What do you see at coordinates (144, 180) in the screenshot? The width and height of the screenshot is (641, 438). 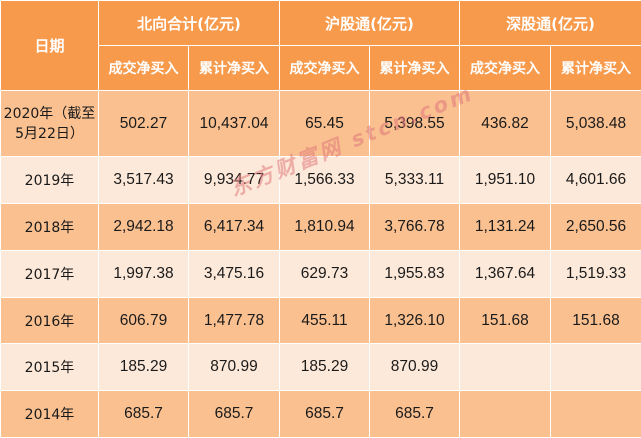 I see `northbound-net-buy-cell: 3,517.43` at bounding box center [144, 180].